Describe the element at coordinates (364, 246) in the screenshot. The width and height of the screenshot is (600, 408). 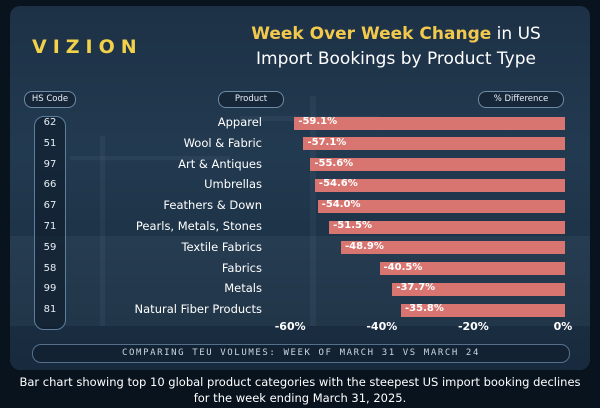
I see `bar-value-label: -48.9%` at that location.